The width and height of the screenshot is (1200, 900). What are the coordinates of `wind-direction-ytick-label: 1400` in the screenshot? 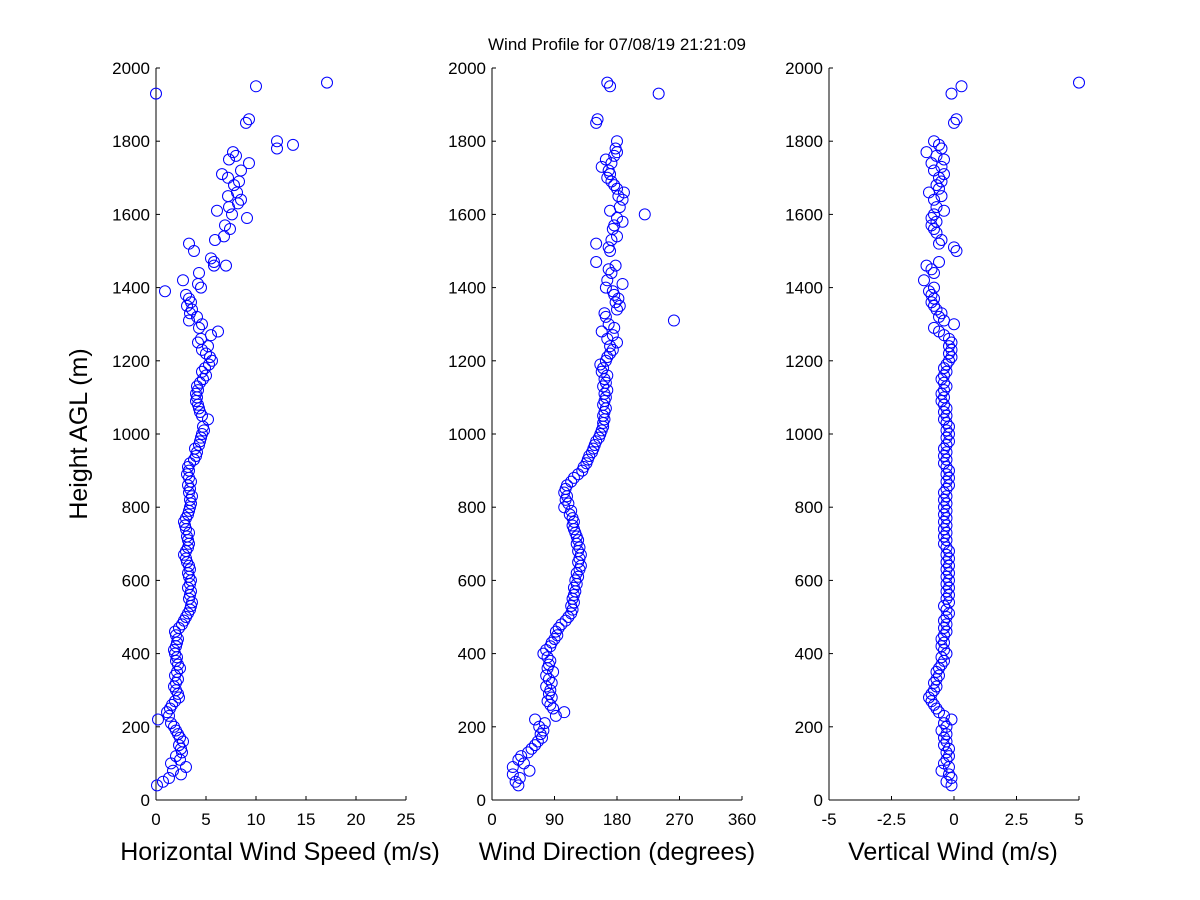 It's located at (467, 288).